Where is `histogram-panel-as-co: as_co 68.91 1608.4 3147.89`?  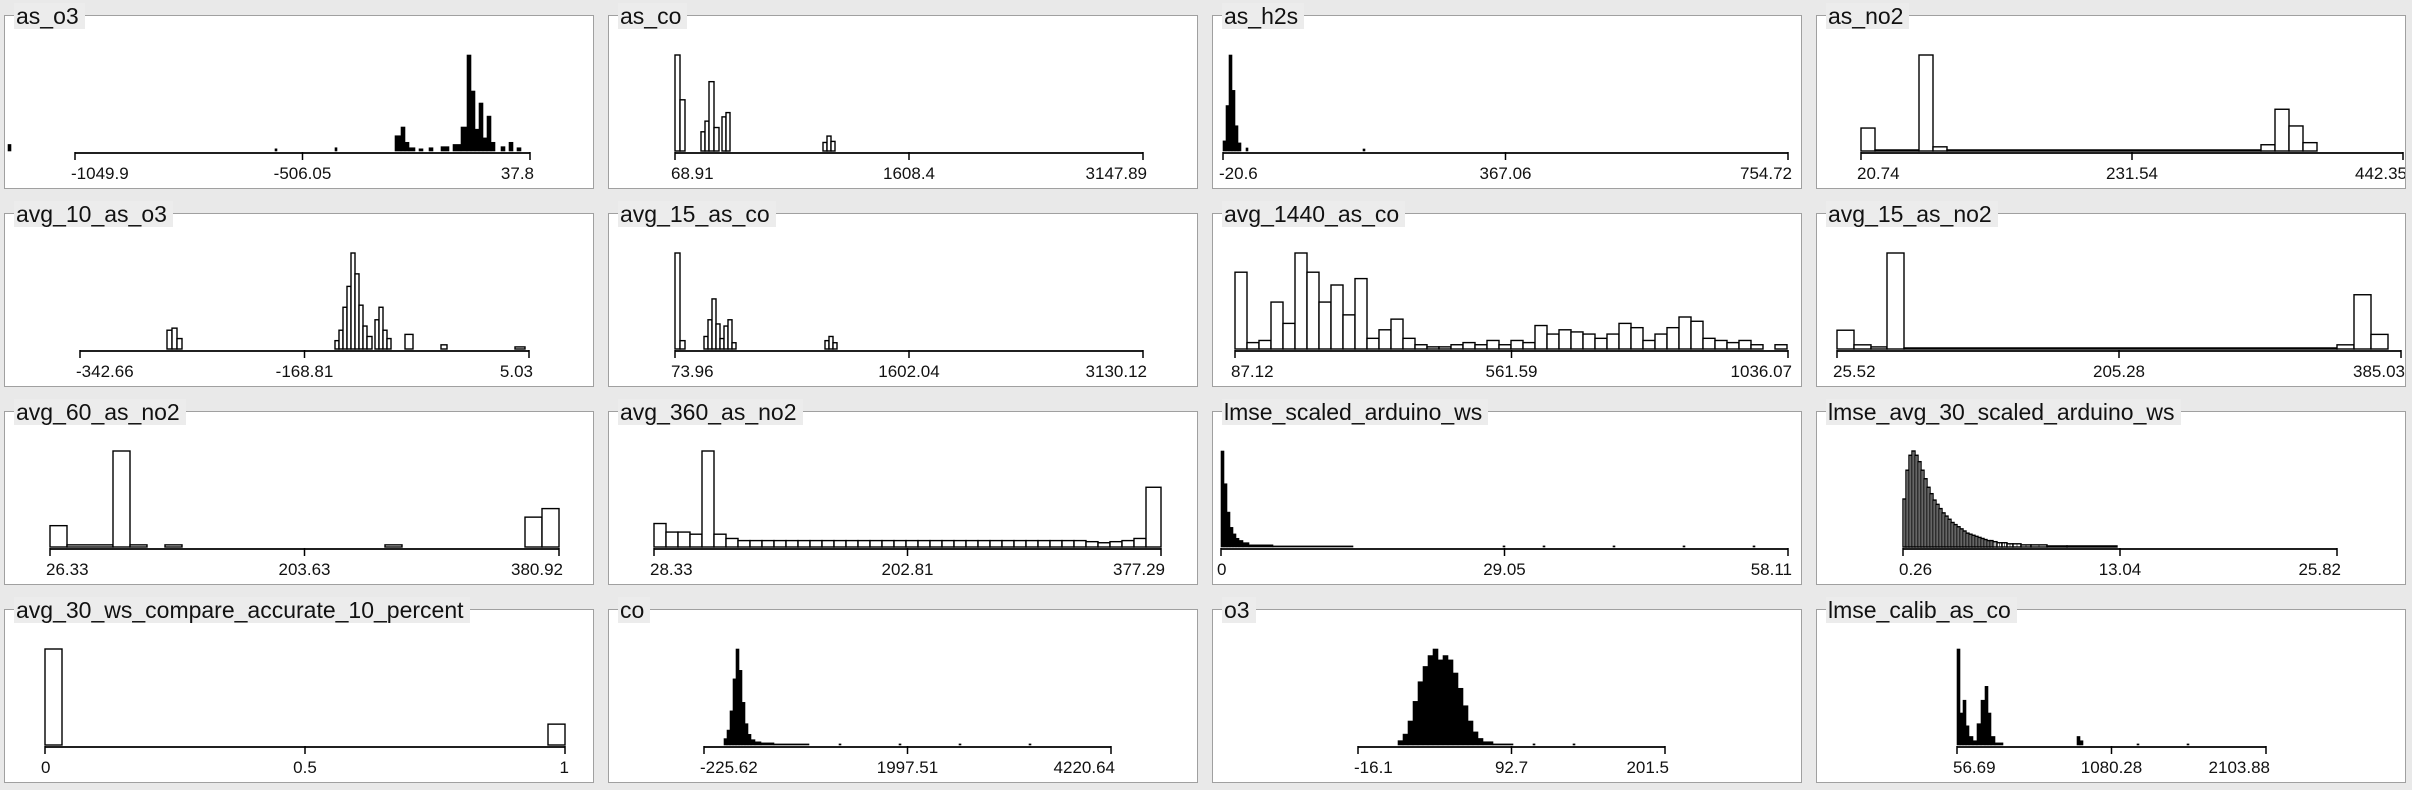
histogram-panel-as-co: as_co 68.91 1608.4 3147.89 is located at coordinates (901, 96).